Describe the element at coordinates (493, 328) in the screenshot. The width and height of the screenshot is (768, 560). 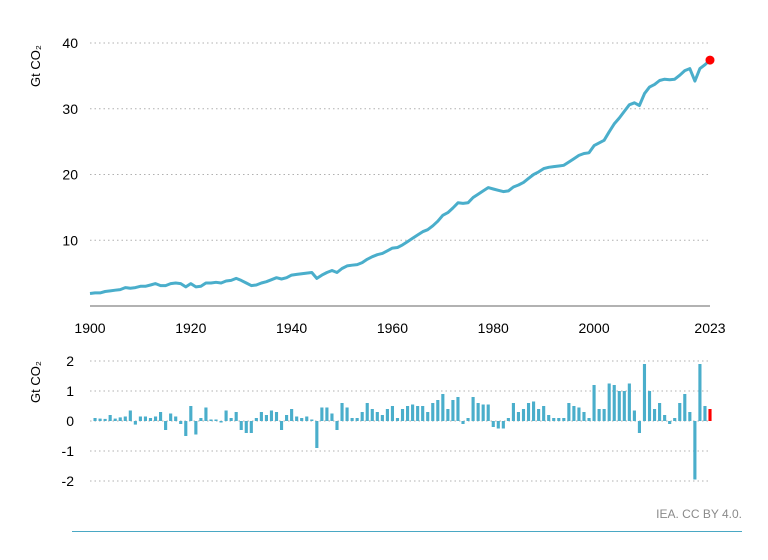
I see `x-tick-label: 1980` at that location.